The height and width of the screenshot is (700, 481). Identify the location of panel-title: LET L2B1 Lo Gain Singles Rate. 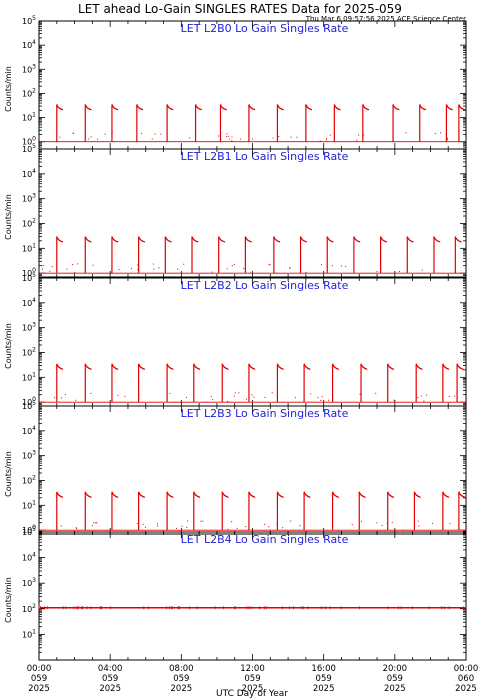
(265, 156).